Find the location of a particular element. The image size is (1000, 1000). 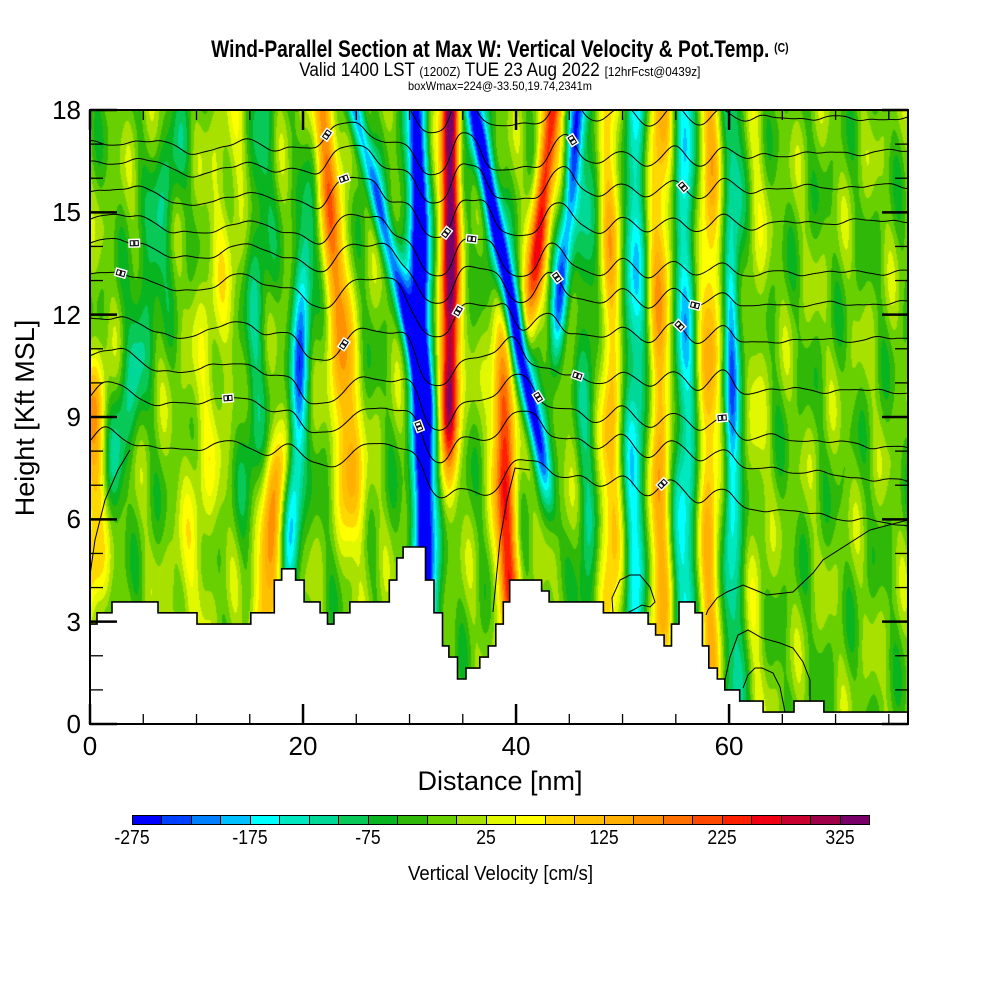

box-wmax-annotation: boxWmax=224@-33.50,19.74,2341m is located at coordinates (500, 86).